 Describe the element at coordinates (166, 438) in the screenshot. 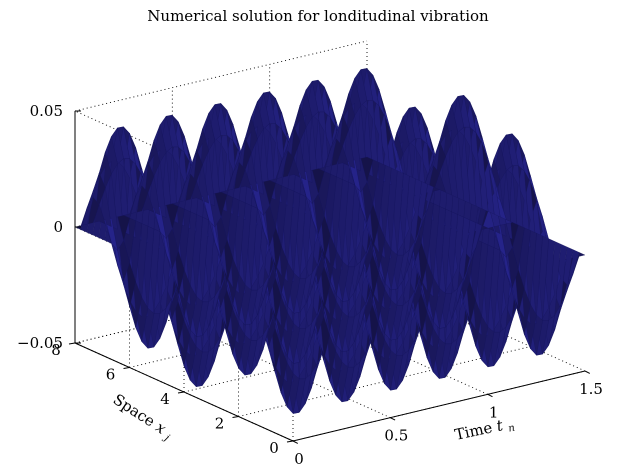

I see `y-axis-label-sub: j` at that location.